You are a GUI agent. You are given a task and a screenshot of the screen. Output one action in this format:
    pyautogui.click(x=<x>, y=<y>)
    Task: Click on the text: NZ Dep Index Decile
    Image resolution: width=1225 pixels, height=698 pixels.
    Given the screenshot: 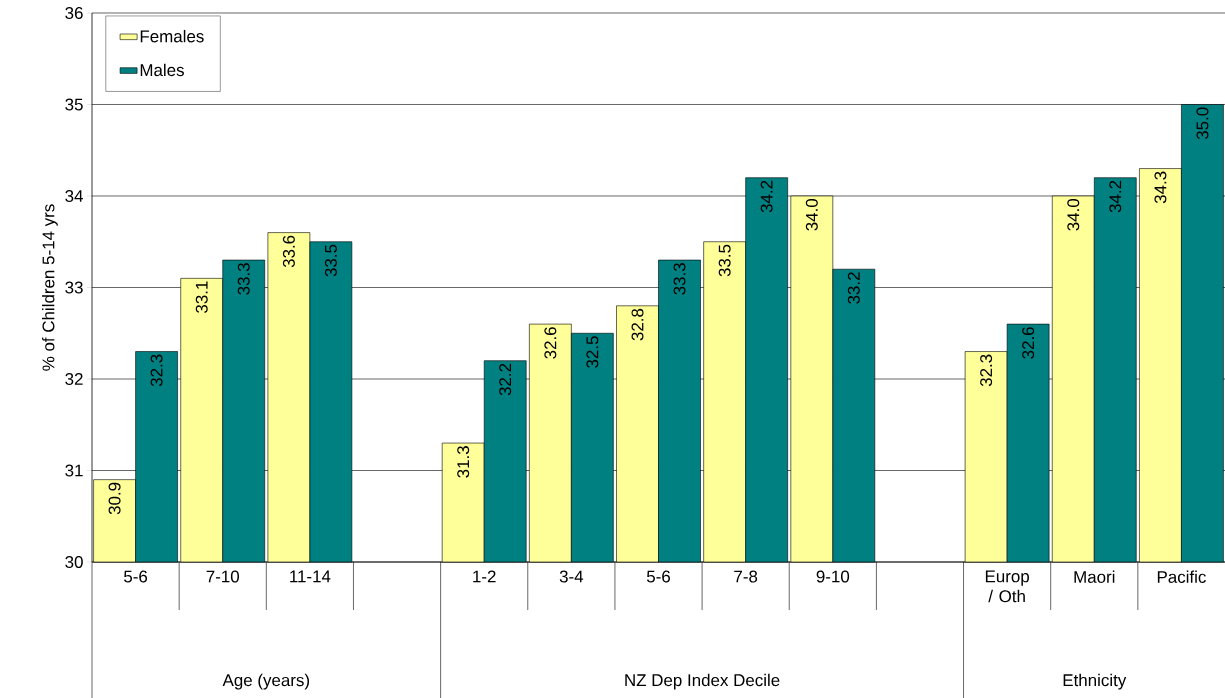 What is the action you would take?
    pyautogui.click(x=702, y=681)
    